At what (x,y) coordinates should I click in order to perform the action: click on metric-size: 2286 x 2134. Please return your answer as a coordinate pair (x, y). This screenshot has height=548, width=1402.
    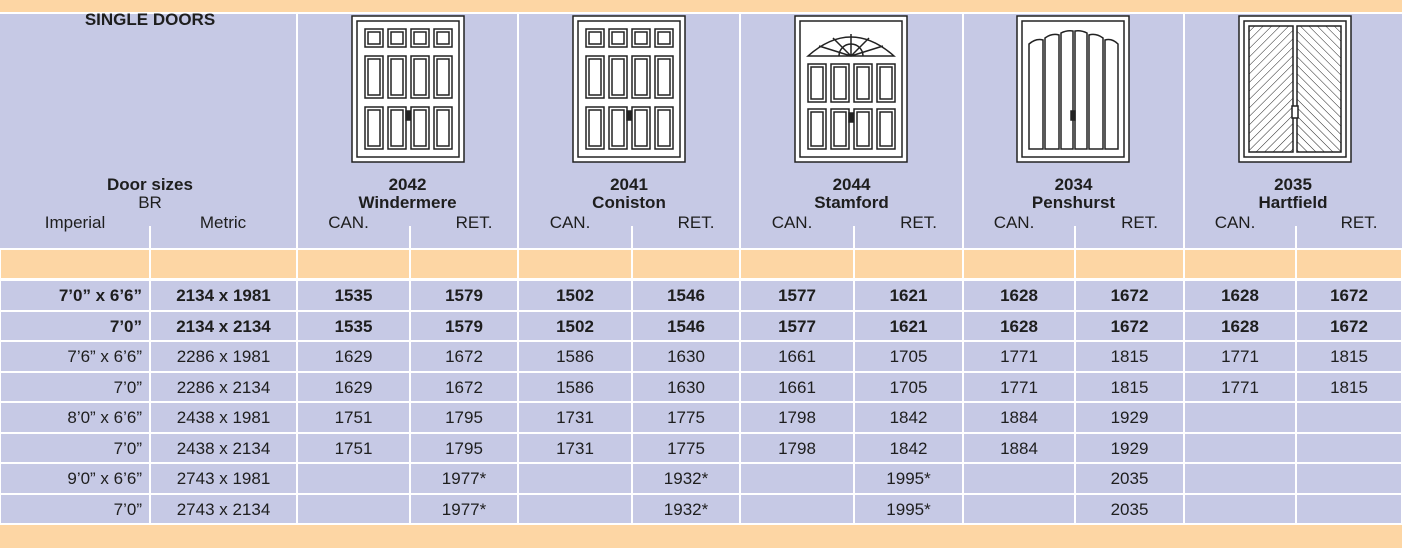
    Looking at the image, I should click on (223, 387).